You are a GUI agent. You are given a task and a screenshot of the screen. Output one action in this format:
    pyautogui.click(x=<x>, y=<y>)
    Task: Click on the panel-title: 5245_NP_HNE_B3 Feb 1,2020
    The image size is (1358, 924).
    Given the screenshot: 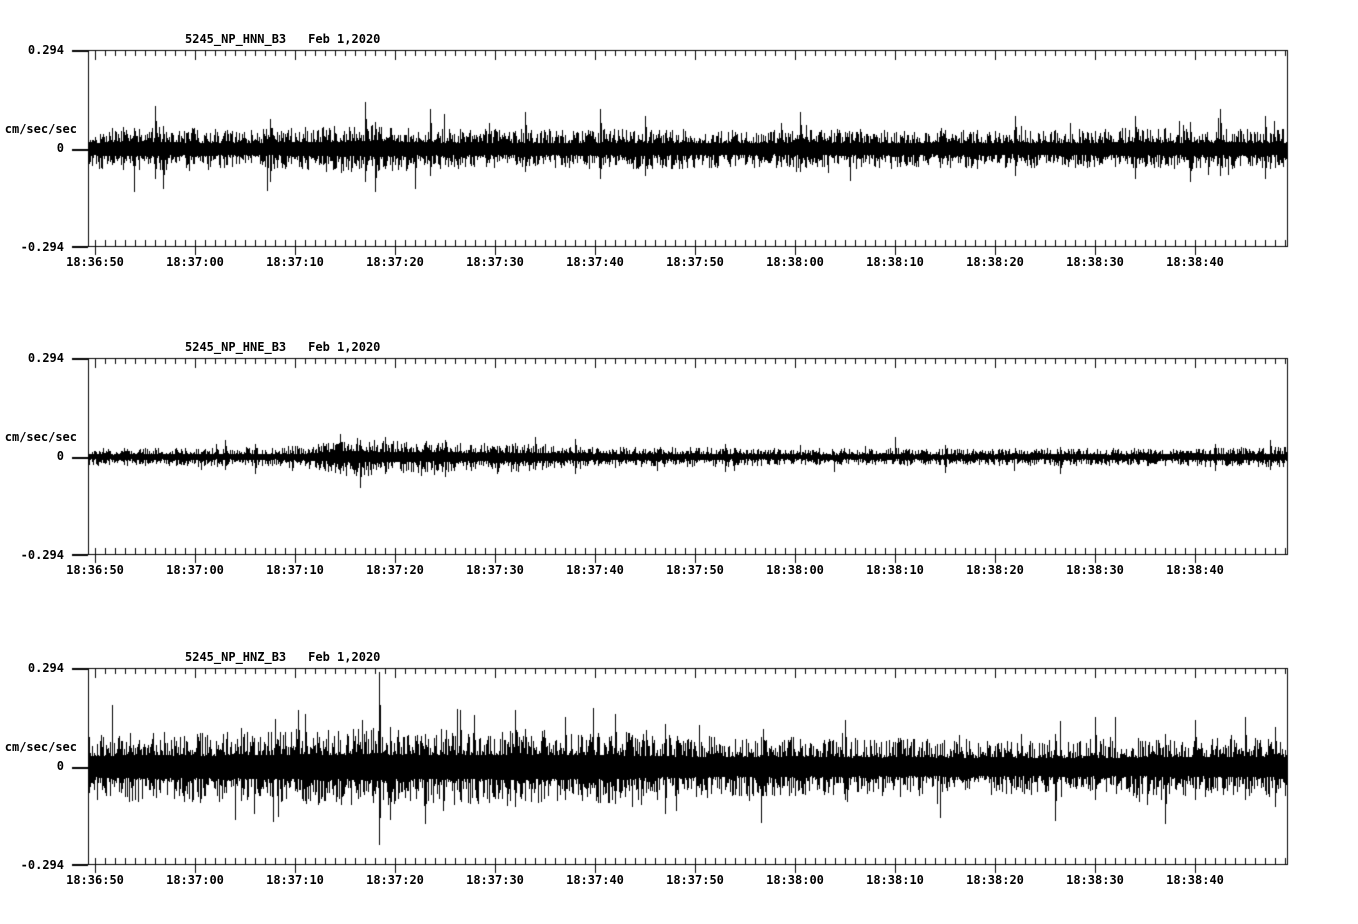 What is the action you would take?
    pyautogui.click(x=282, y=347)
    